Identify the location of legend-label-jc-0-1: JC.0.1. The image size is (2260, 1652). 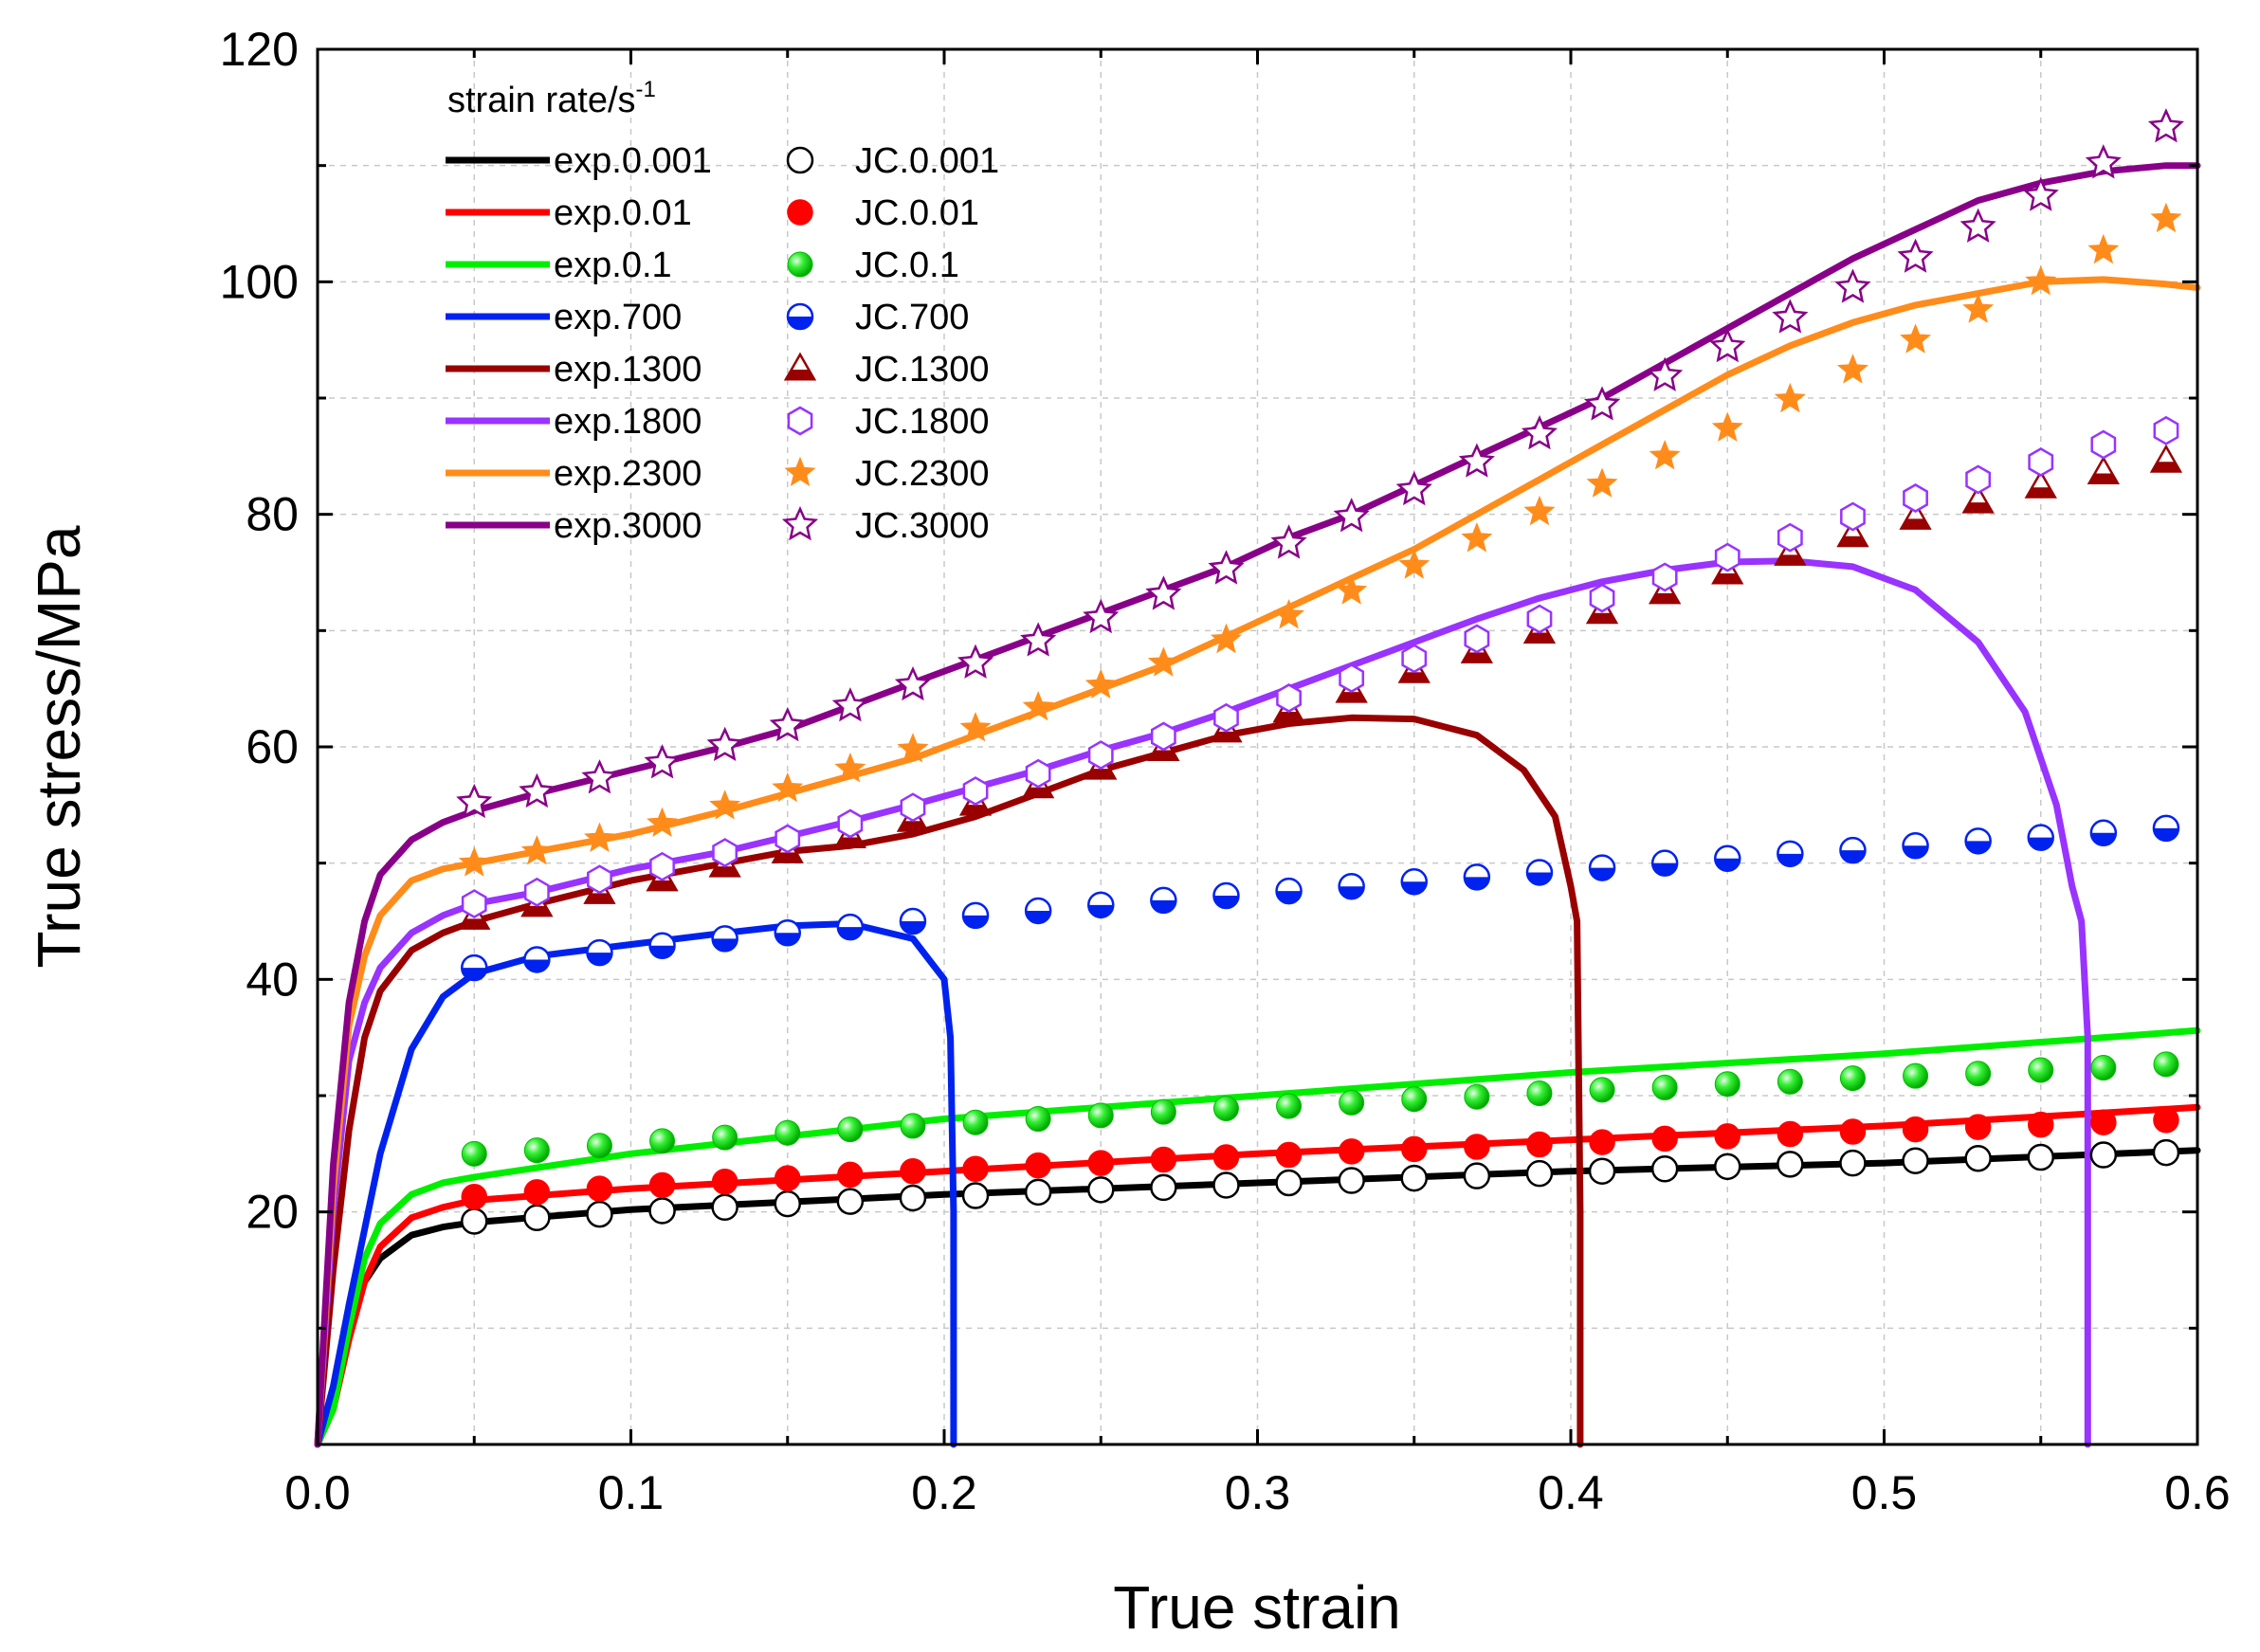
(907, 265).